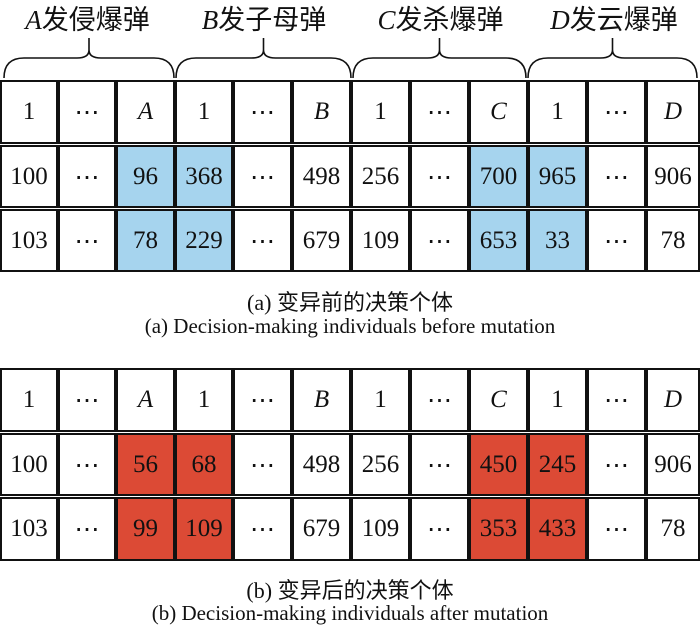 This screenshot has width=700, height=633. Describe the element at coordinates (440, 20) in the screenshot. I see `group-label-c: C发杀爆弹` at that location.